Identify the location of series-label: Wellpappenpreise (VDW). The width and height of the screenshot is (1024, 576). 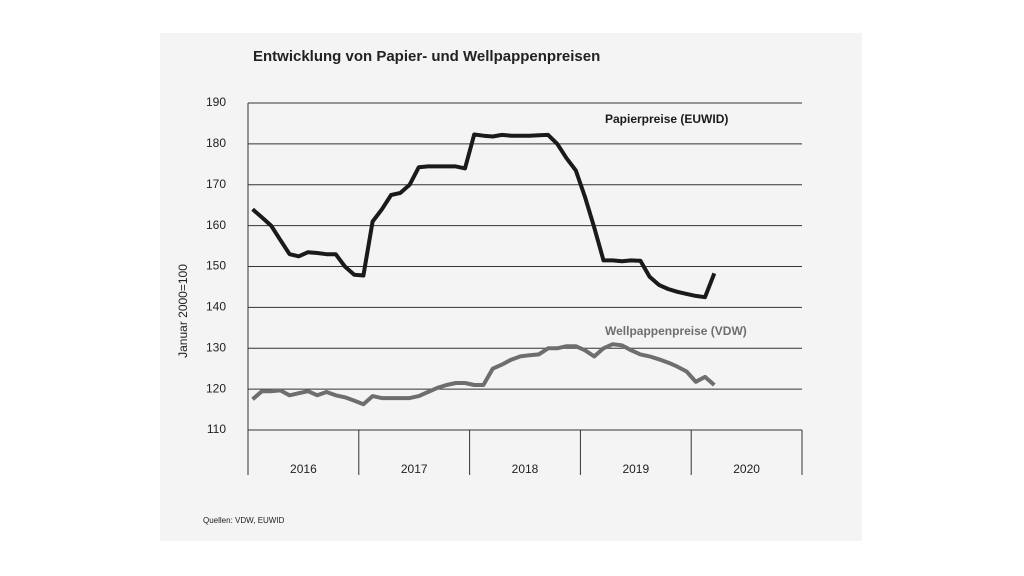
(676, 331).